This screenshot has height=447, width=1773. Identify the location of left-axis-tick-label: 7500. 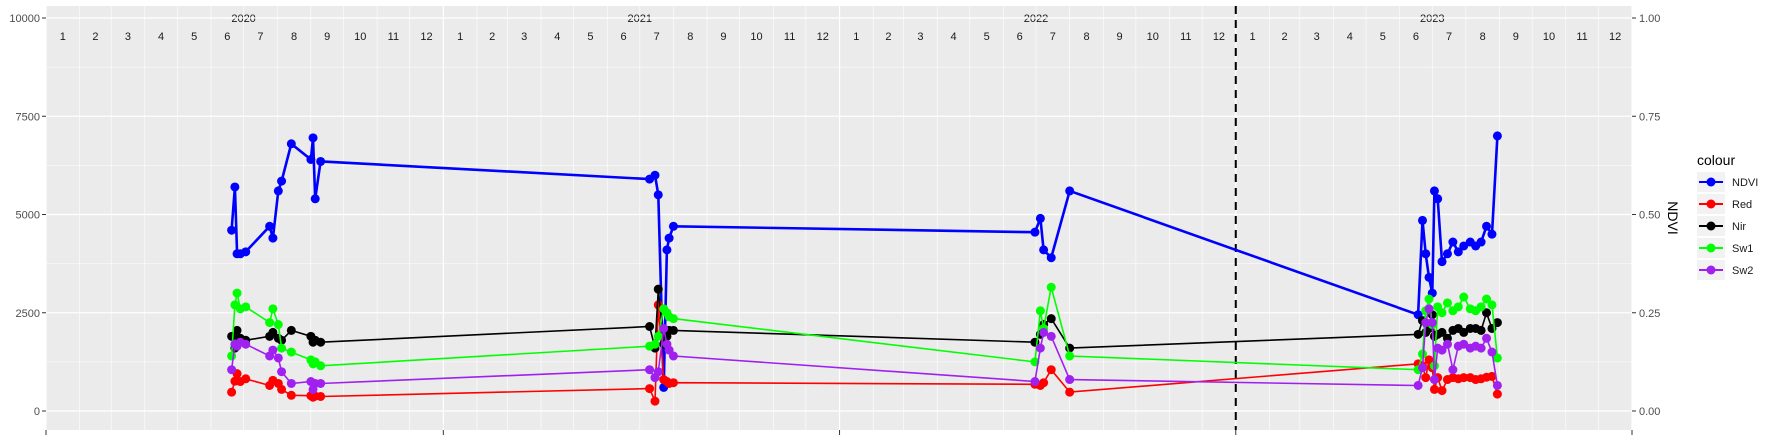
(28, 117).